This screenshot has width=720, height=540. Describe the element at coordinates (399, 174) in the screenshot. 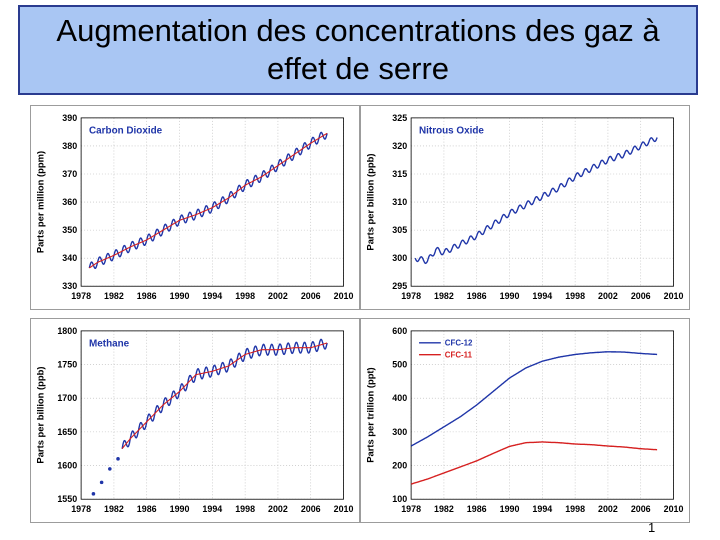

I see `y-tick-label: 315` at that location.